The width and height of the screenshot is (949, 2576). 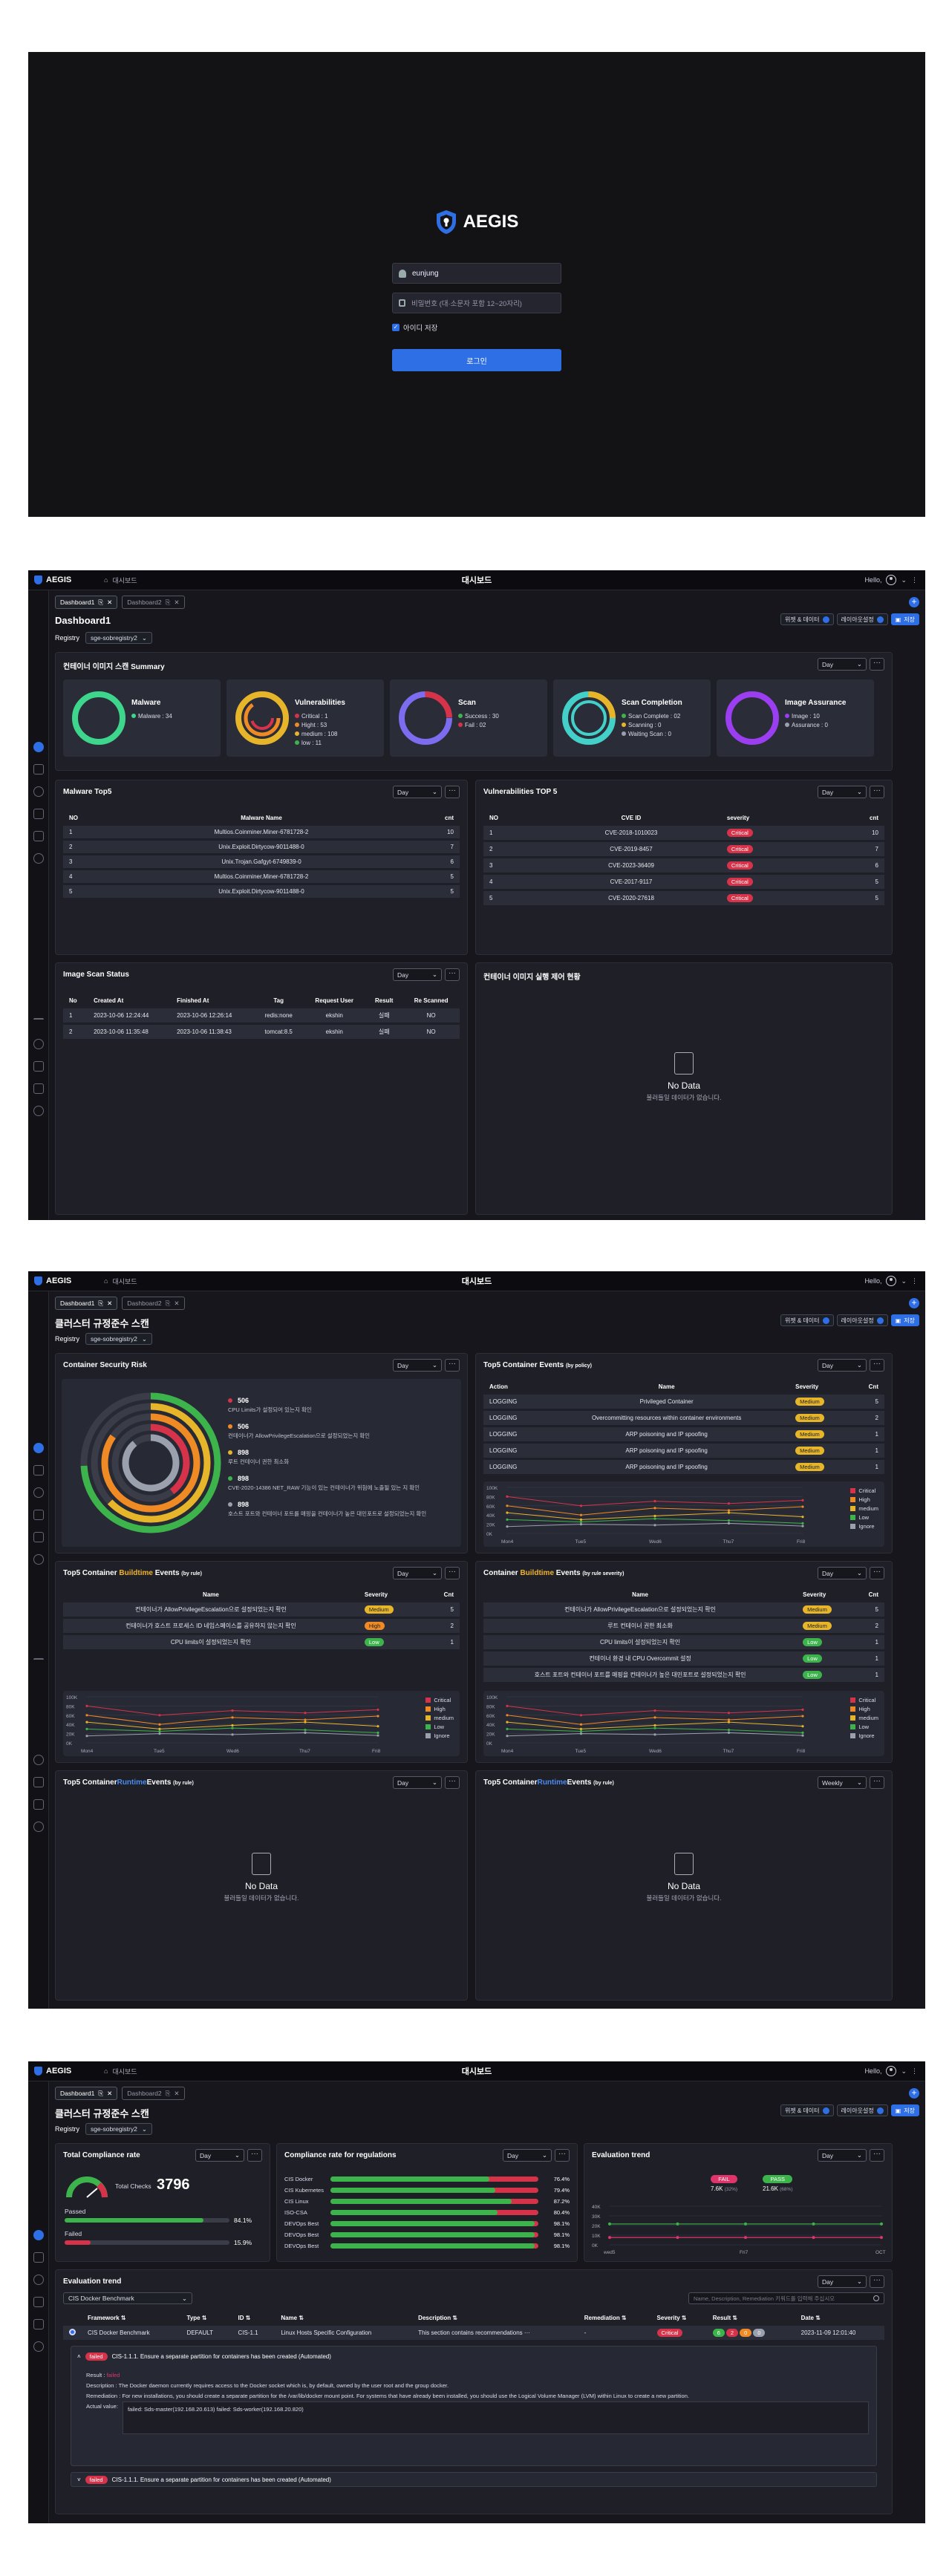 What do you see at coordinates (683, 849) in the screenshot?
I see `table-row: 2 CVE-2019-8457 Critical 7` at bounding box center [683, 849].